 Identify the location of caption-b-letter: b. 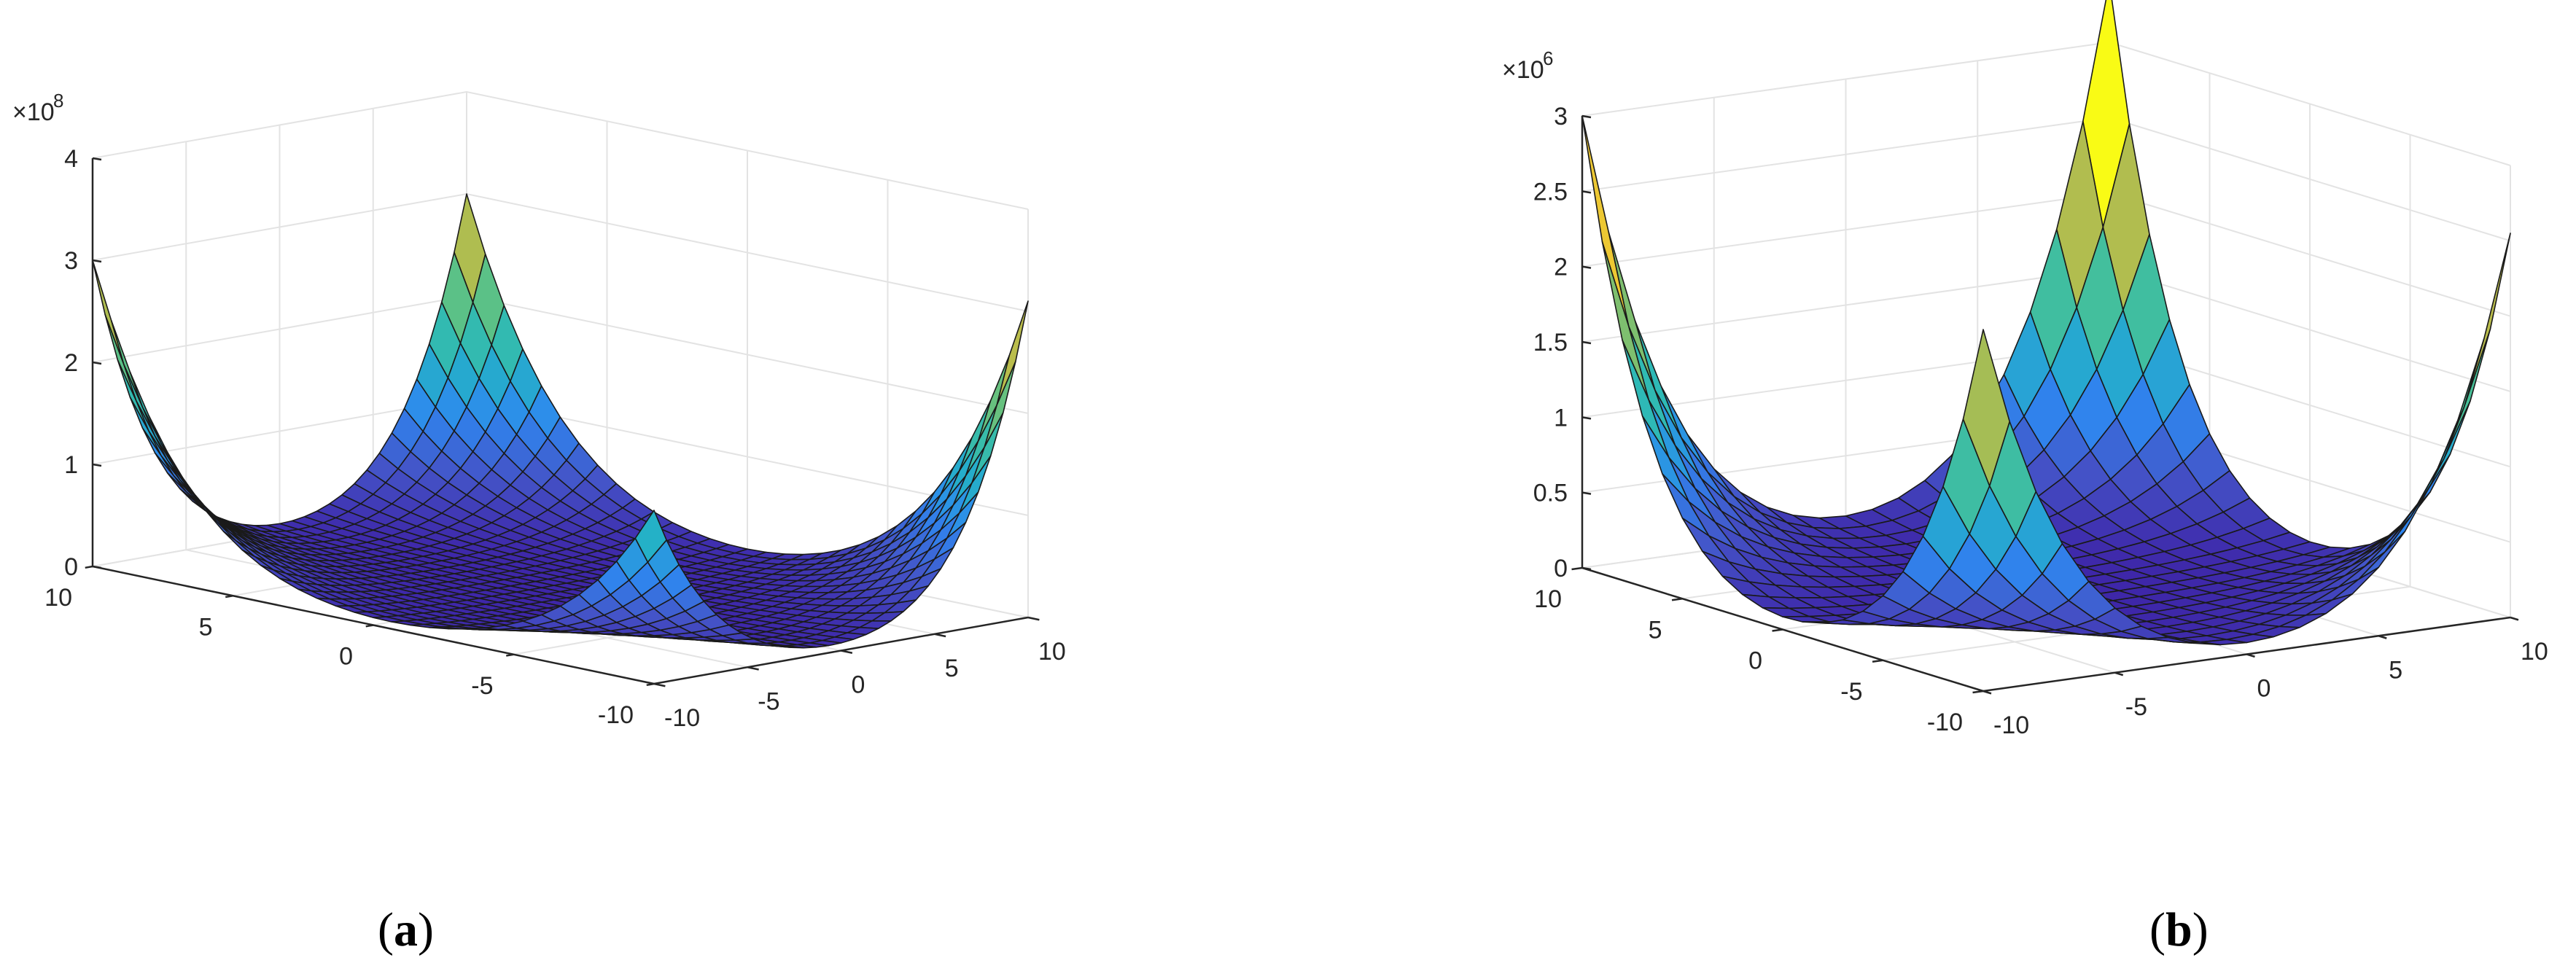
(2178, 929).